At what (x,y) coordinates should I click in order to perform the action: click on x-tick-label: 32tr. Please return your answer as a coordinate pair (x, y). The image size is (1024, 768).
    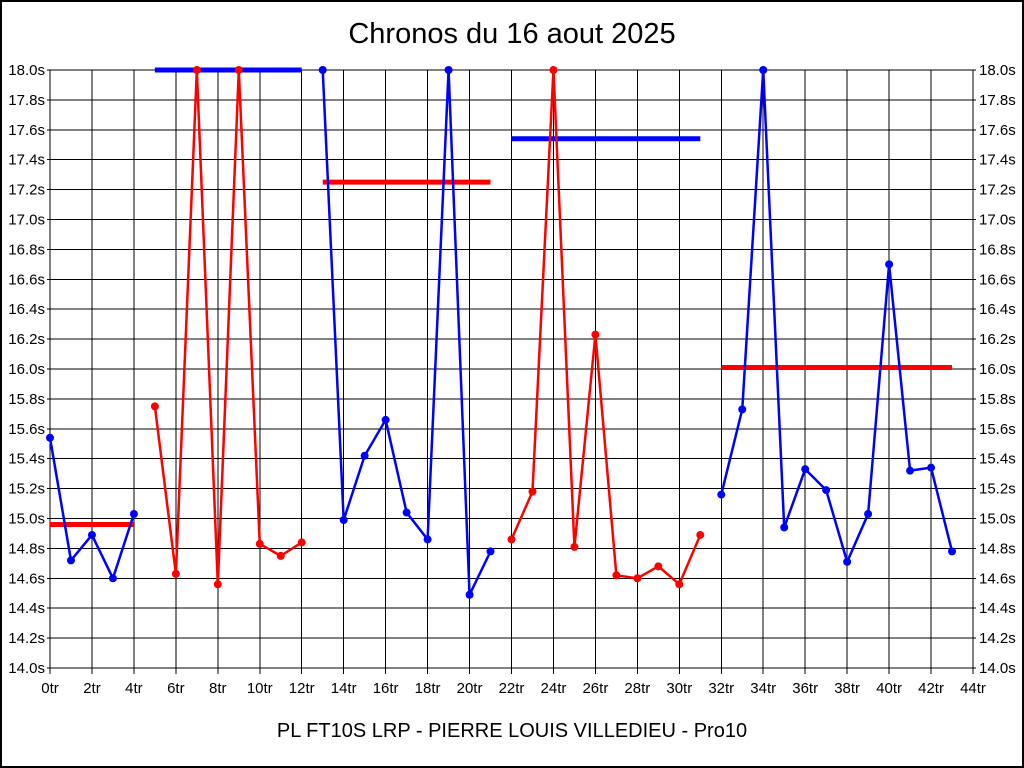
    Looking at the image, I should click on (721, 688).